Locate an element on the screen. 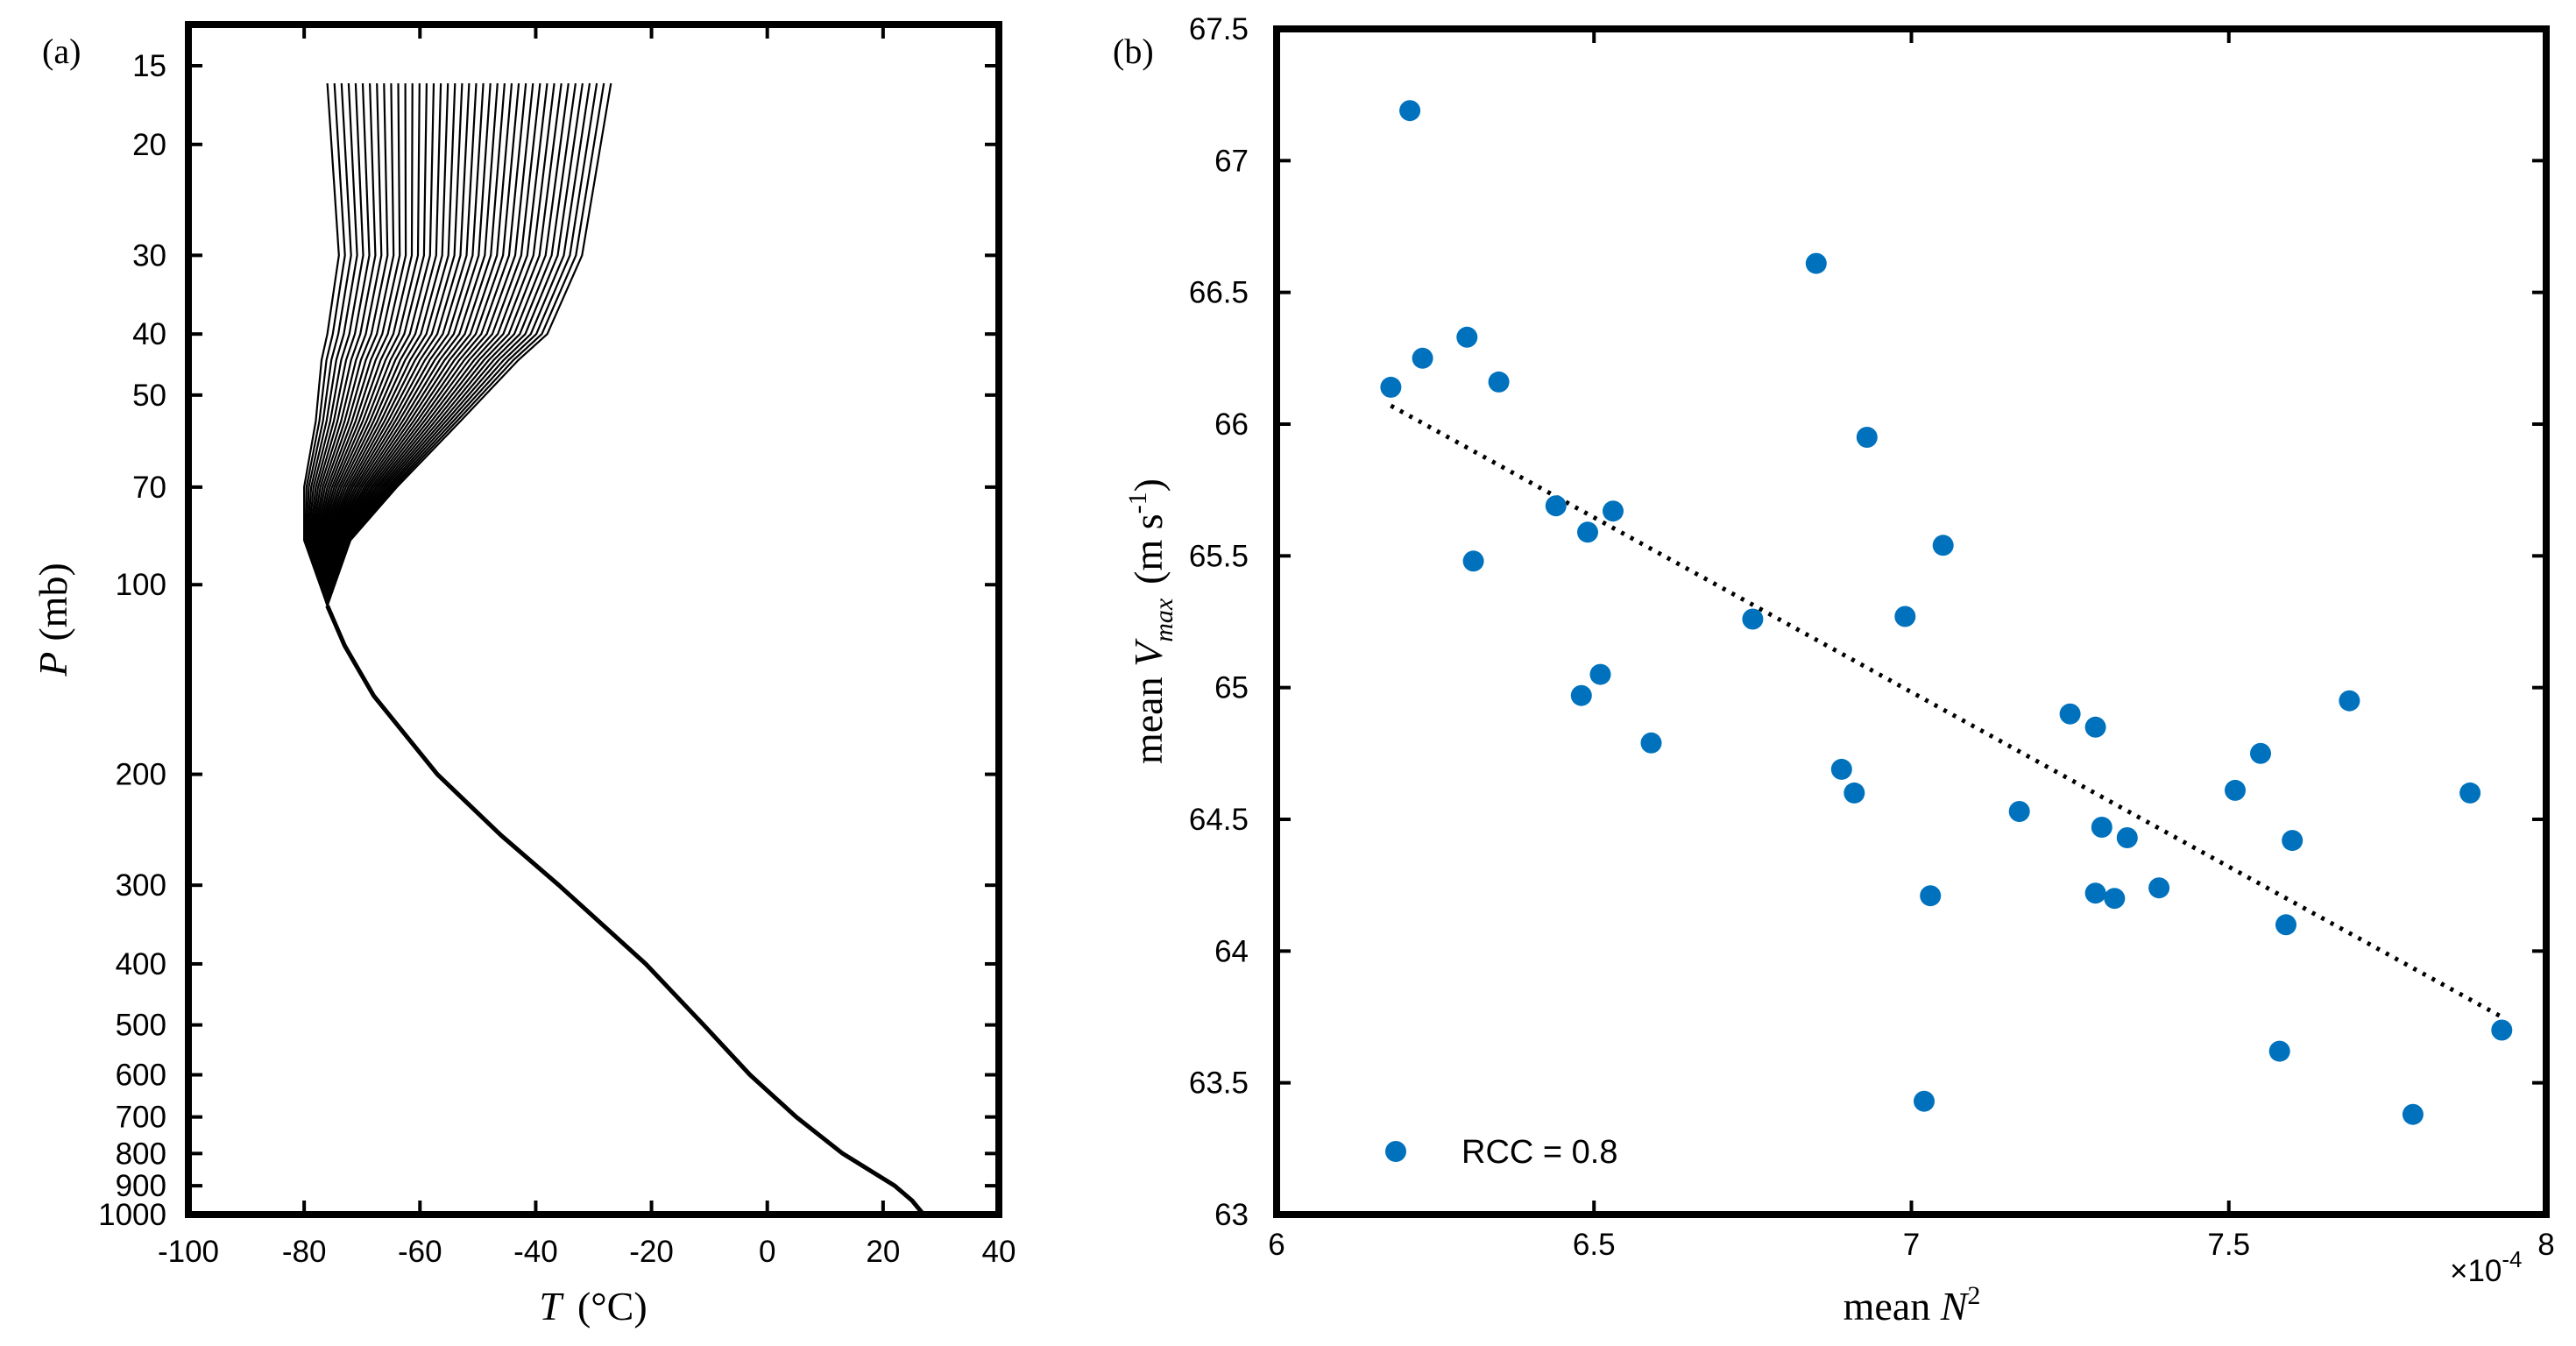 This screenshot has width=2576, height=1346. y-tick-label: 65 is located at coordinates (1231, 688).